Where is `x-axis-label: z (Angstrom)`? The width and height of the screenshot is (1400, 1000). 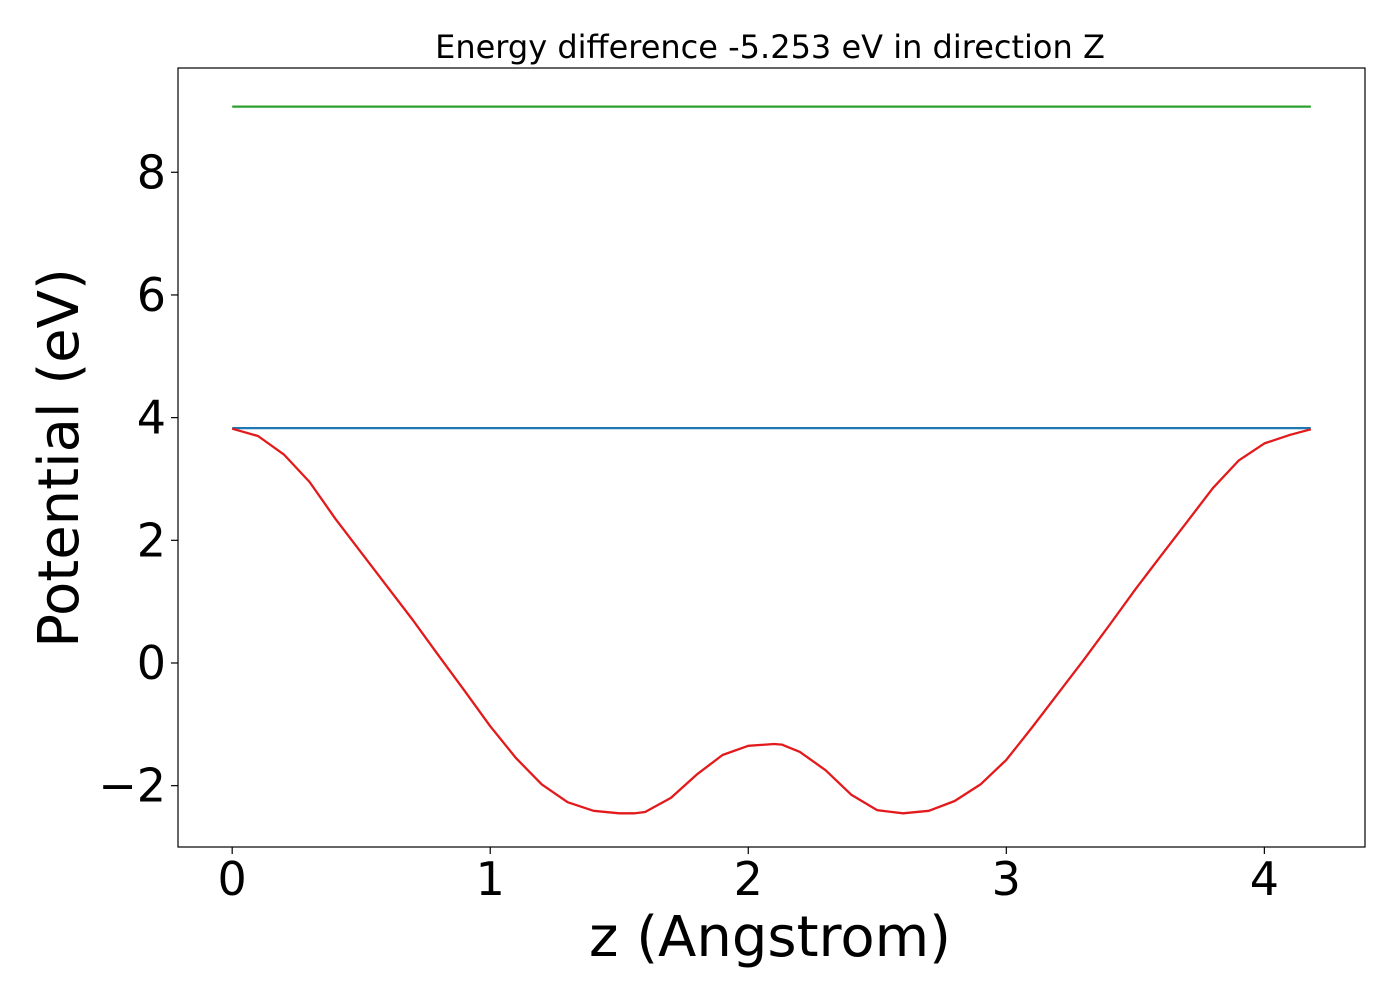 x-axis-label: z (Angstrom) is located at coordinates (770, 937).